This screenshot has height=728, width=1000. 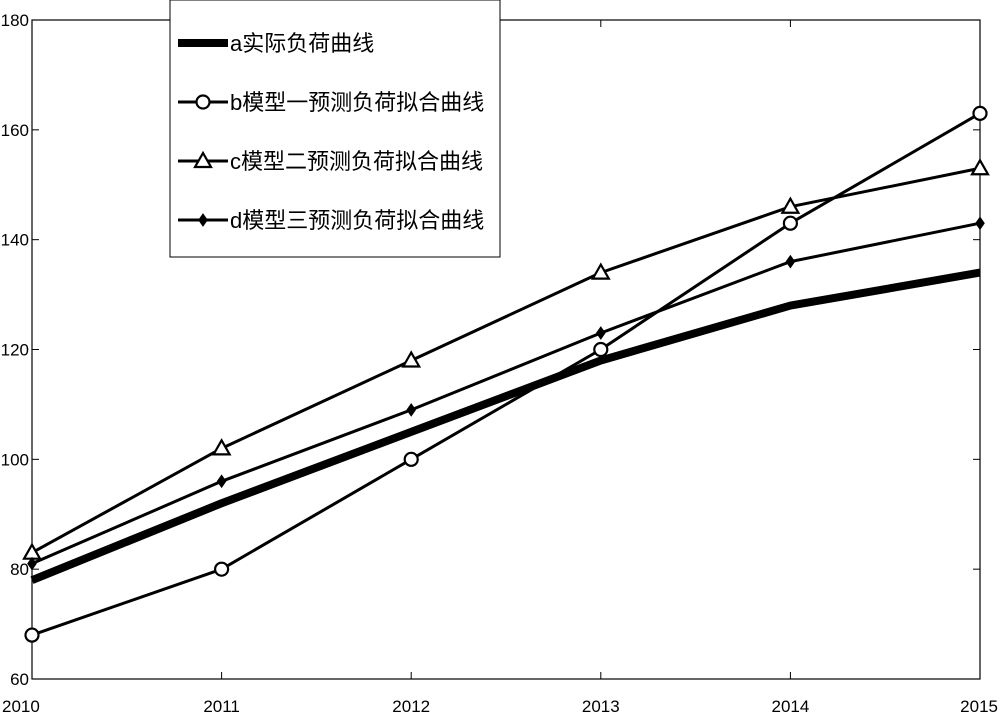 What do you see at coordinates (203, 102) in the screenshot?
I see `legend-marker` at bounding box center [203, 102].